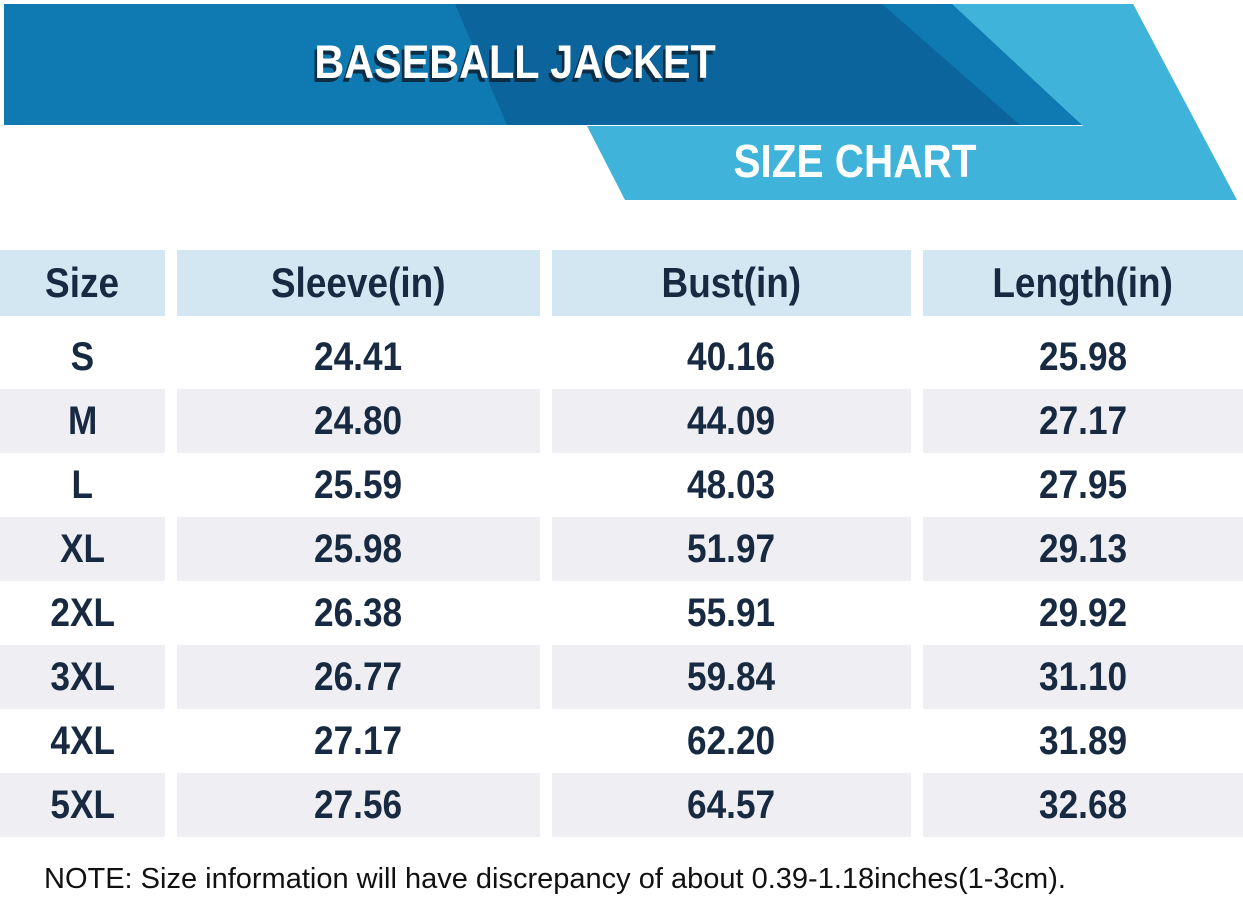  I want to click on table-row-5xl: 5XL 27.56 64.57 32.68, so click(621, 805).